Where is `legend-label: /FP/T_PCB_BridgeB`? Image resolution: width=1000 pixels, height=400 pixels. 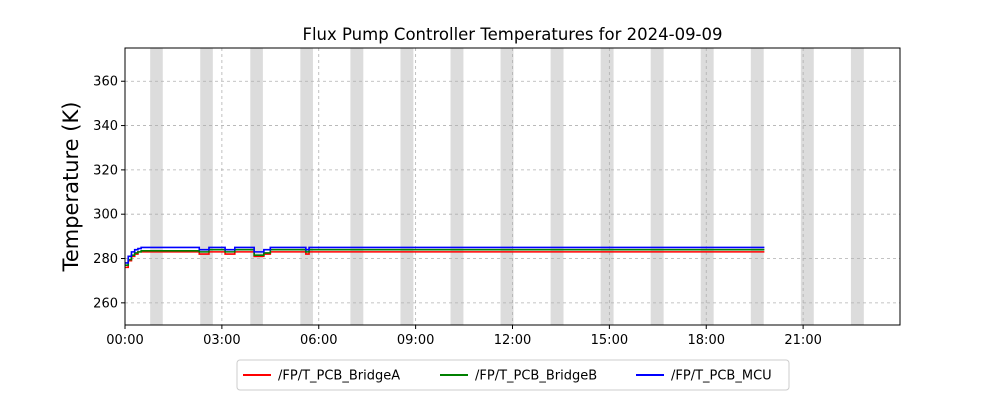 legend-label: /FP/T_PCB_BridgeB is located at coordinates (536, 376).